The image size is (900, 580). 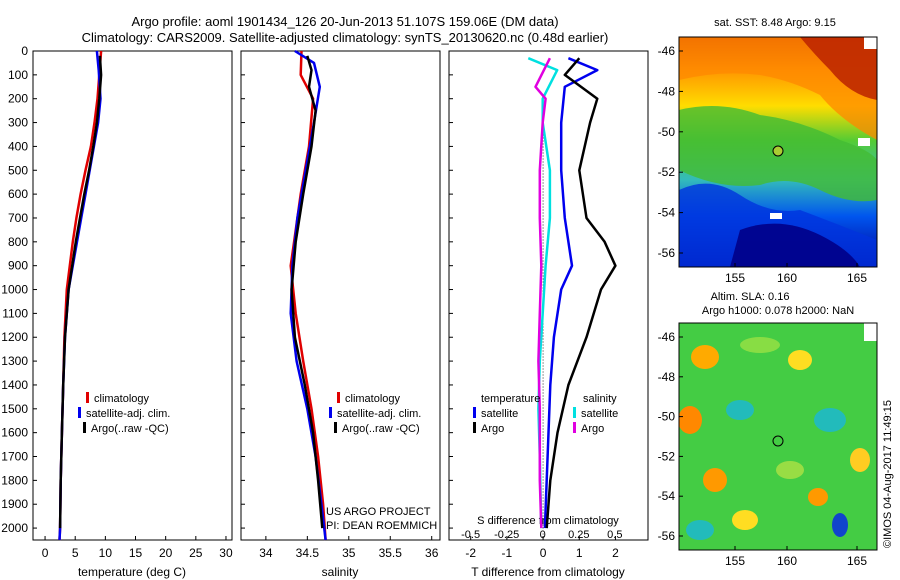 What do you see at coordinates (778, 436) in the screenshot?
I see `sla-map-frame` at bounding box center [778, 436].